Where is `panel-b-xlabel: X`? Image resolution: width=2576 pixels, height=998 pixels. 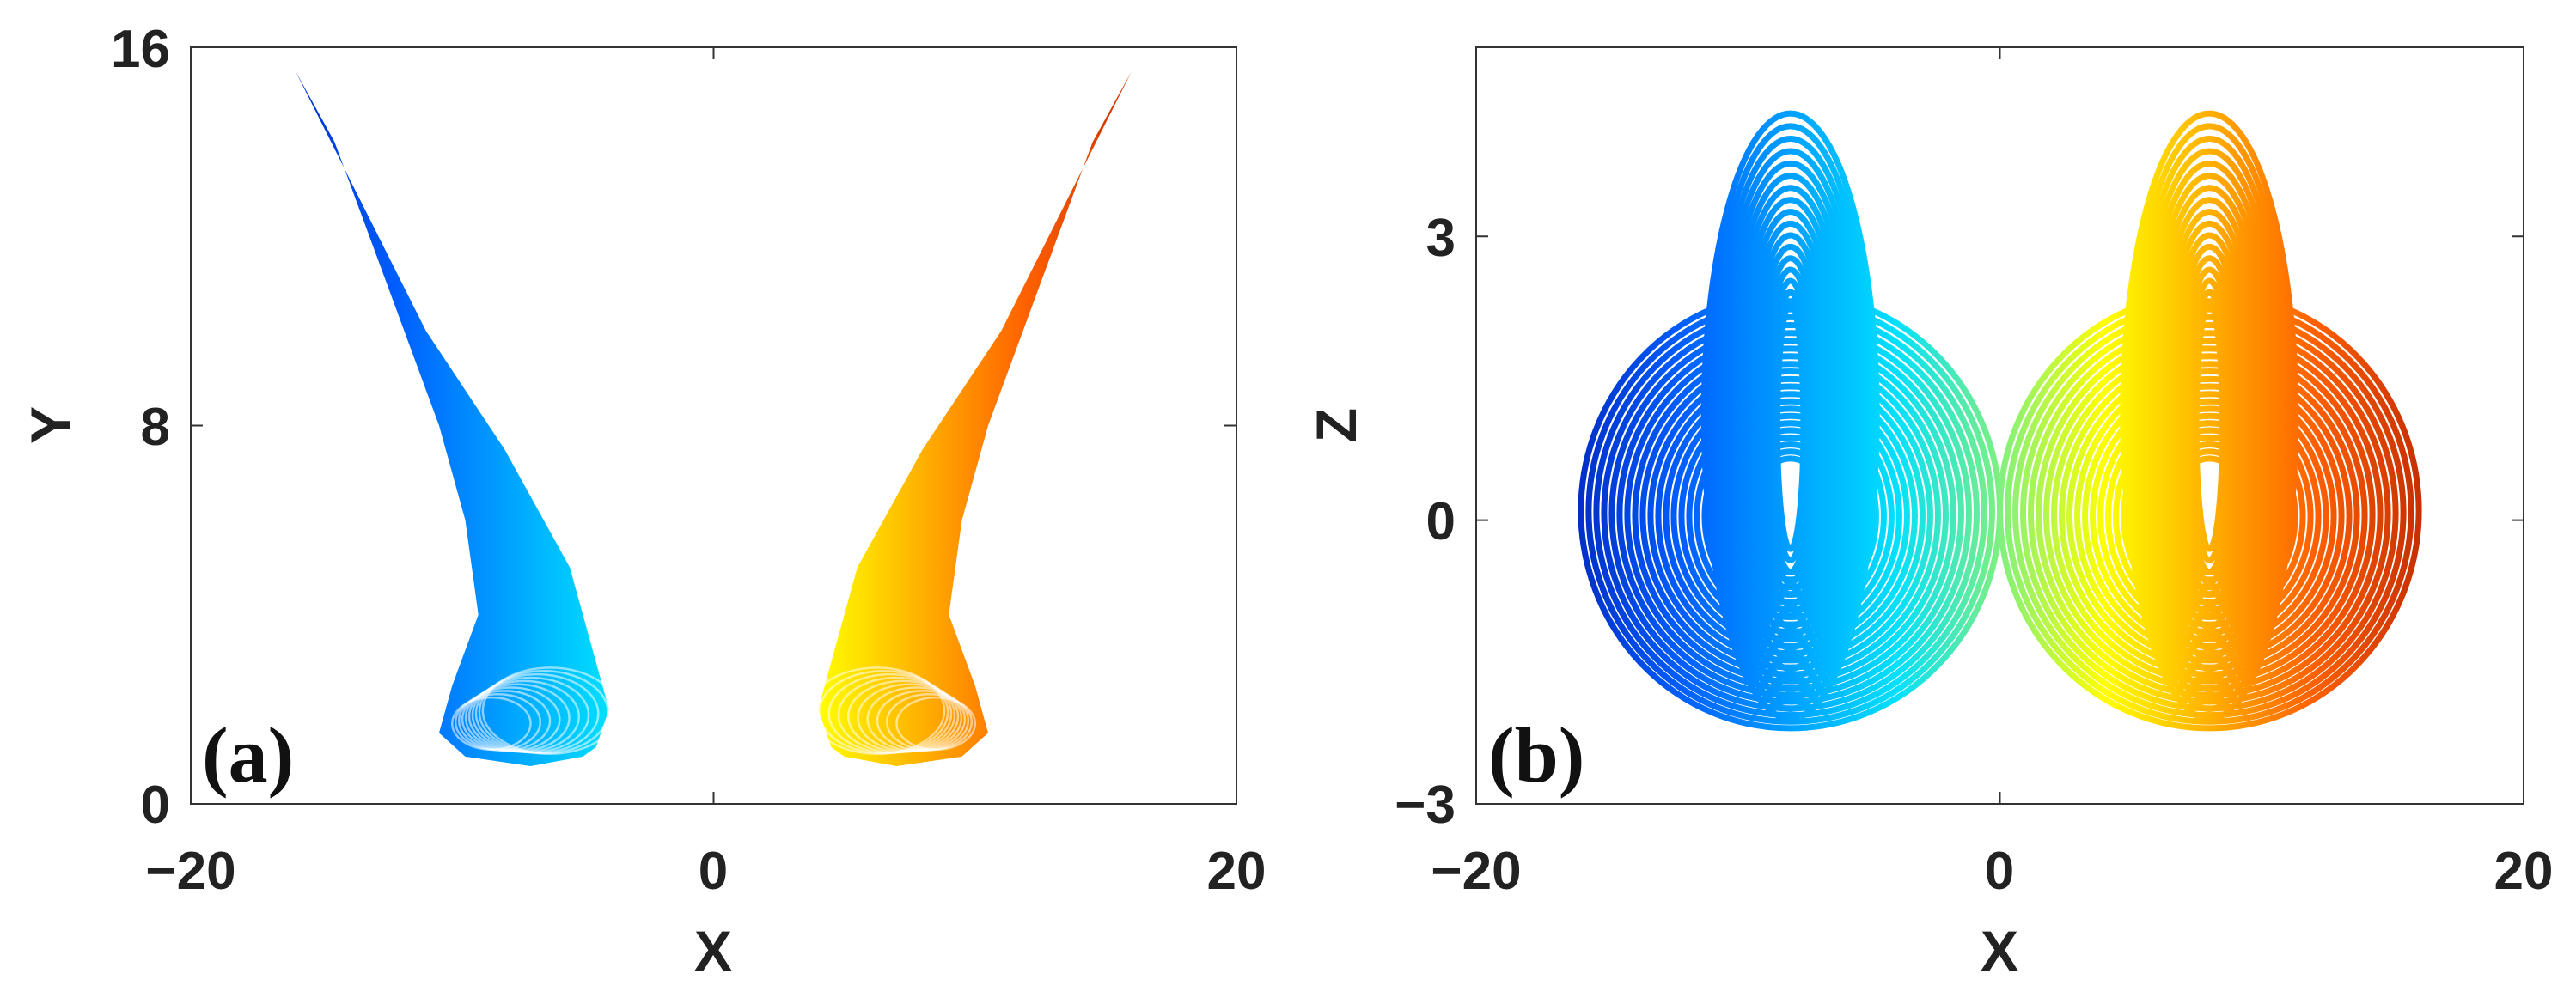 panel-b-xlabel: X is located at coordinates (1999, 951).